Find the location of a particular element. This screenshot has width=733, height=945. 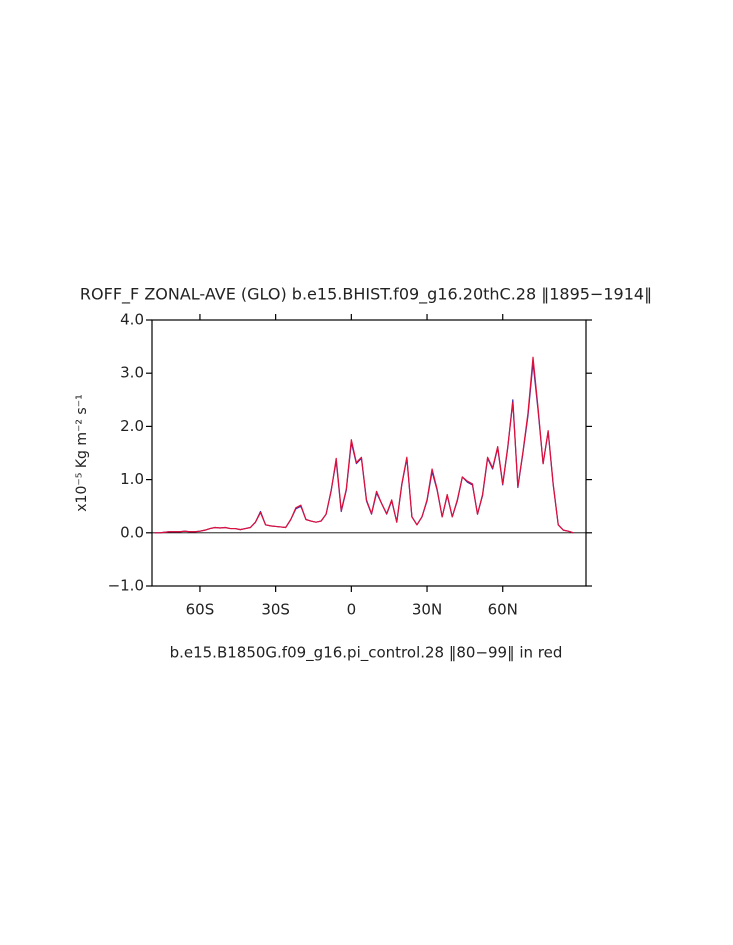

y-tick-label: 1.0 is located at coordinates (132, 479).